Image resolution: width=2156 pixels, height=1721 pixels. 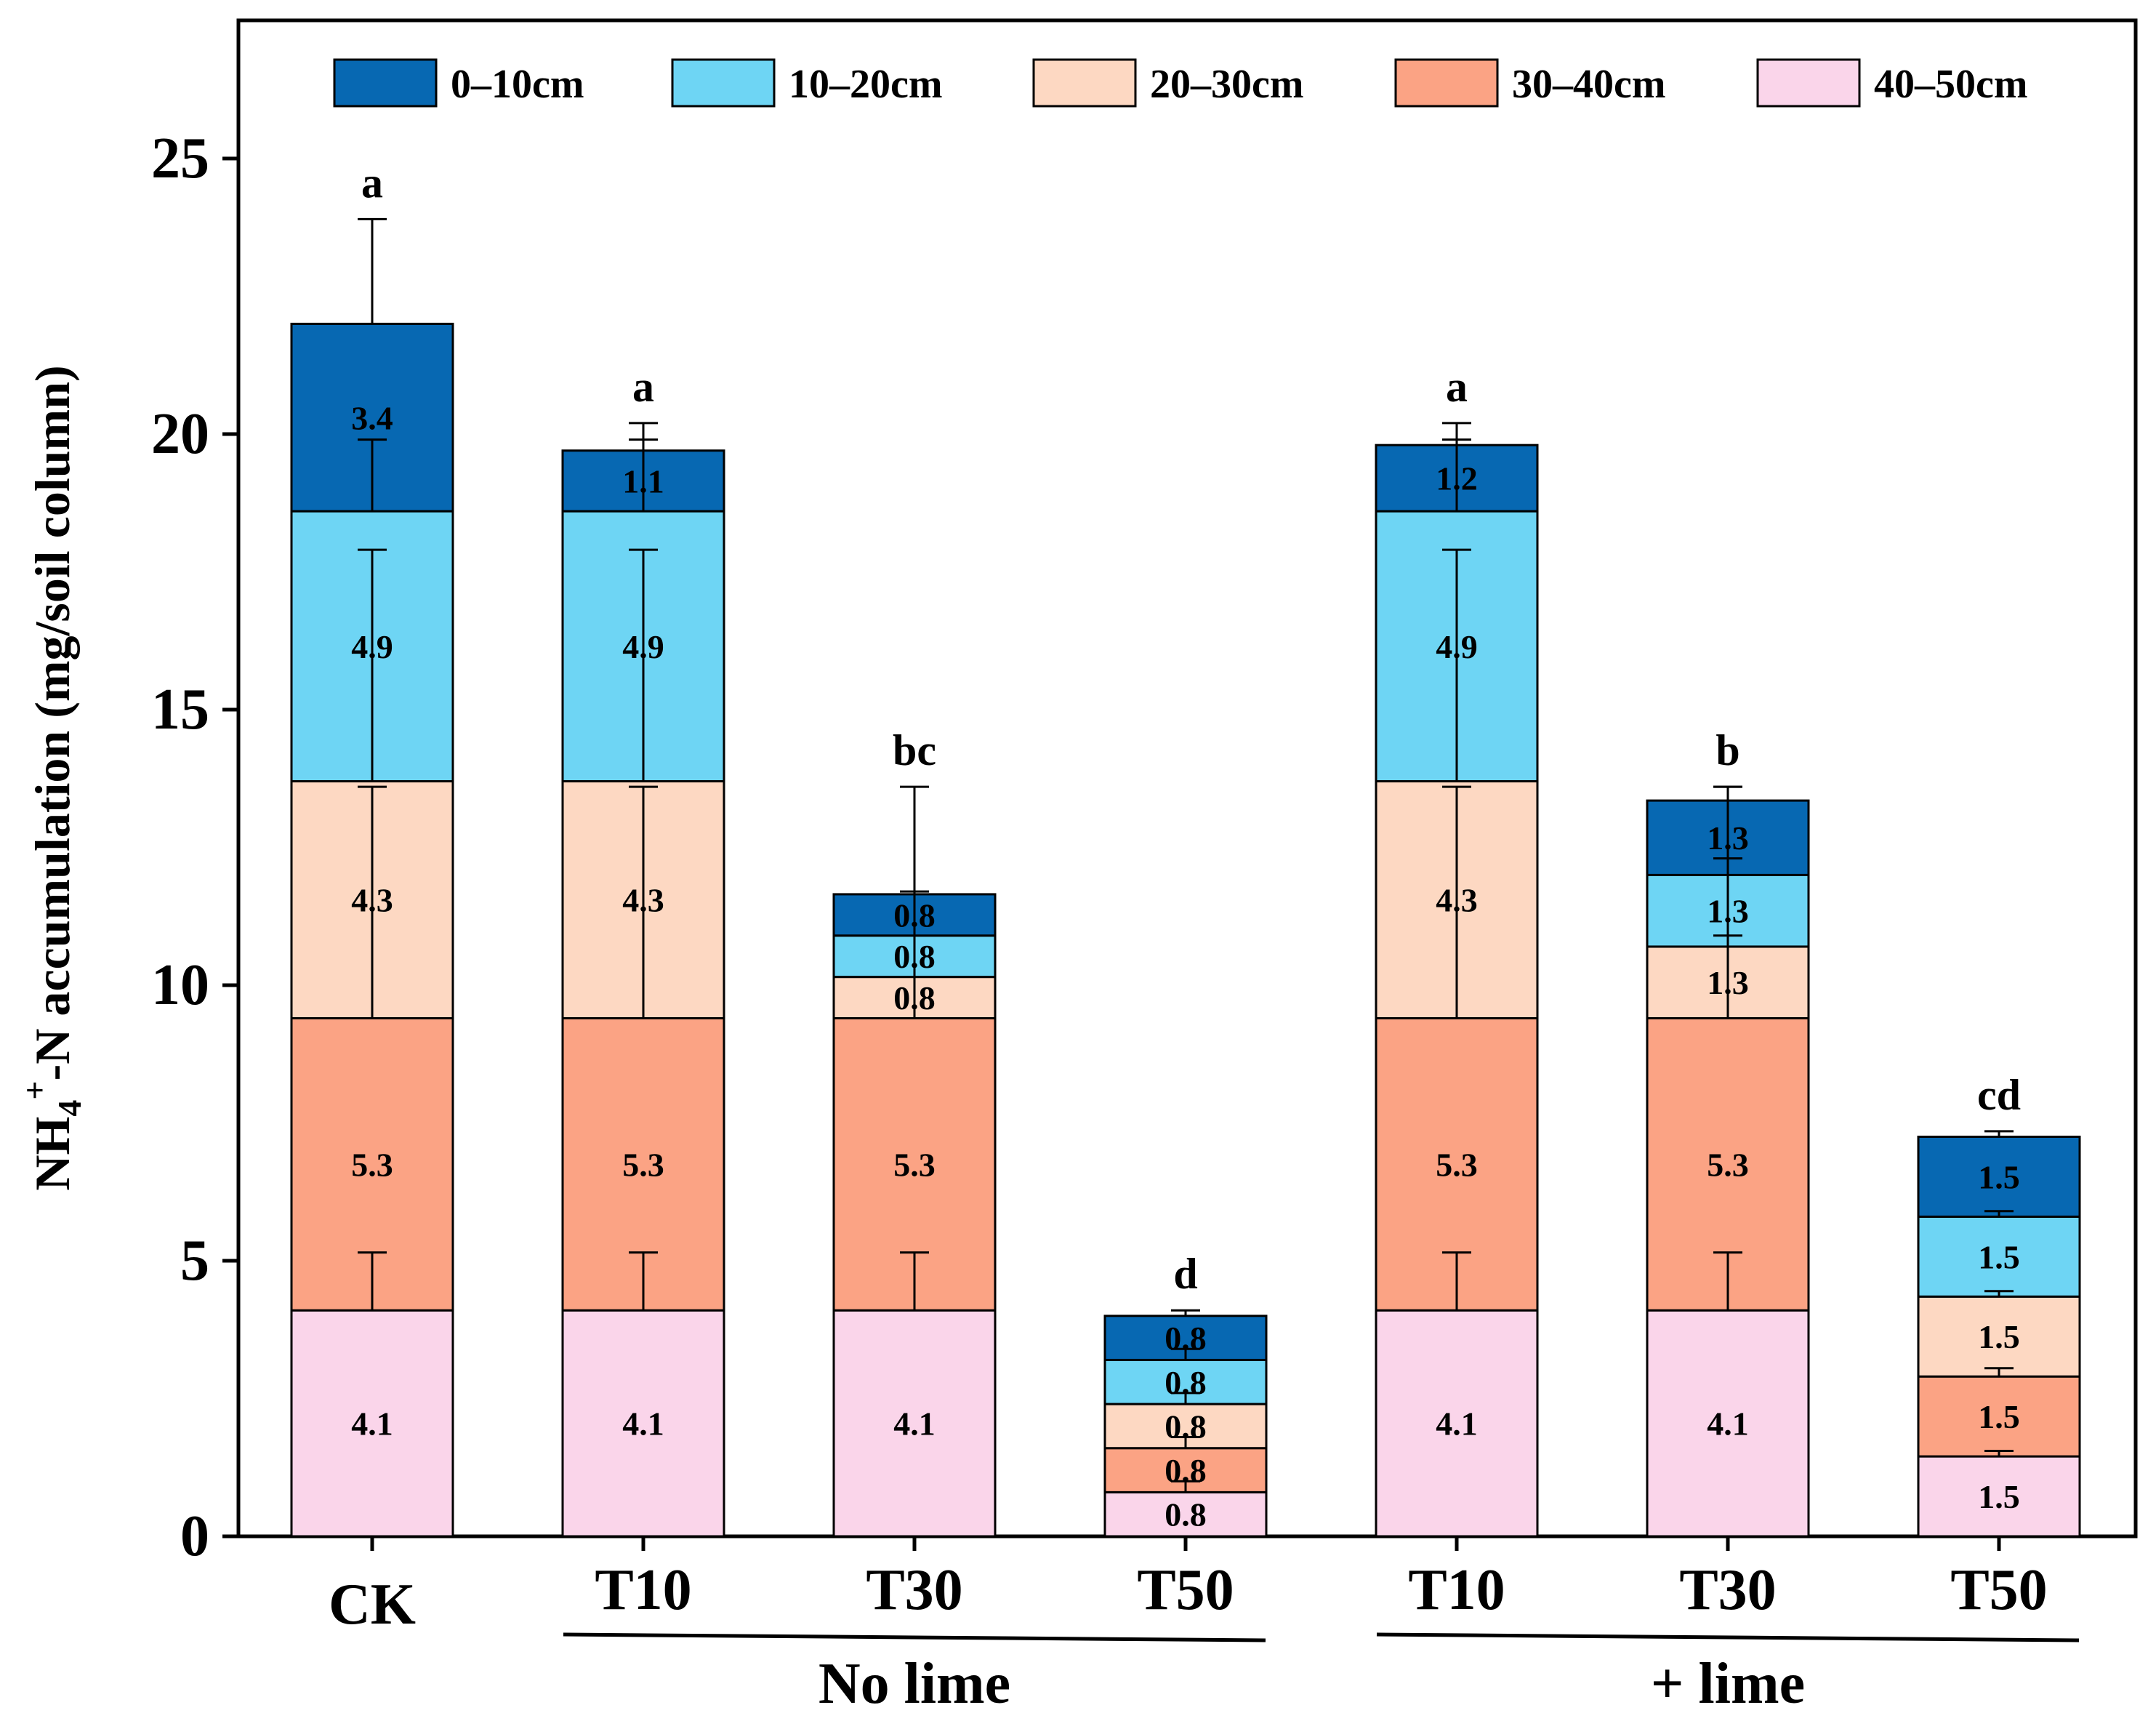 I want to click on y-tick-label: 0, so click(x=194, y=1536).